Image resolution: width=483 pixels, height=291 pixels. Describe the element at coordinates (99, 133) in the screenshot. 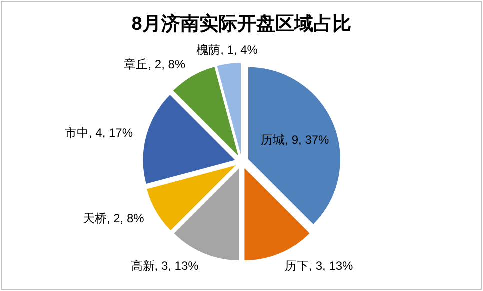

I see `slice-label: 市中, 4, 17%` at that location.